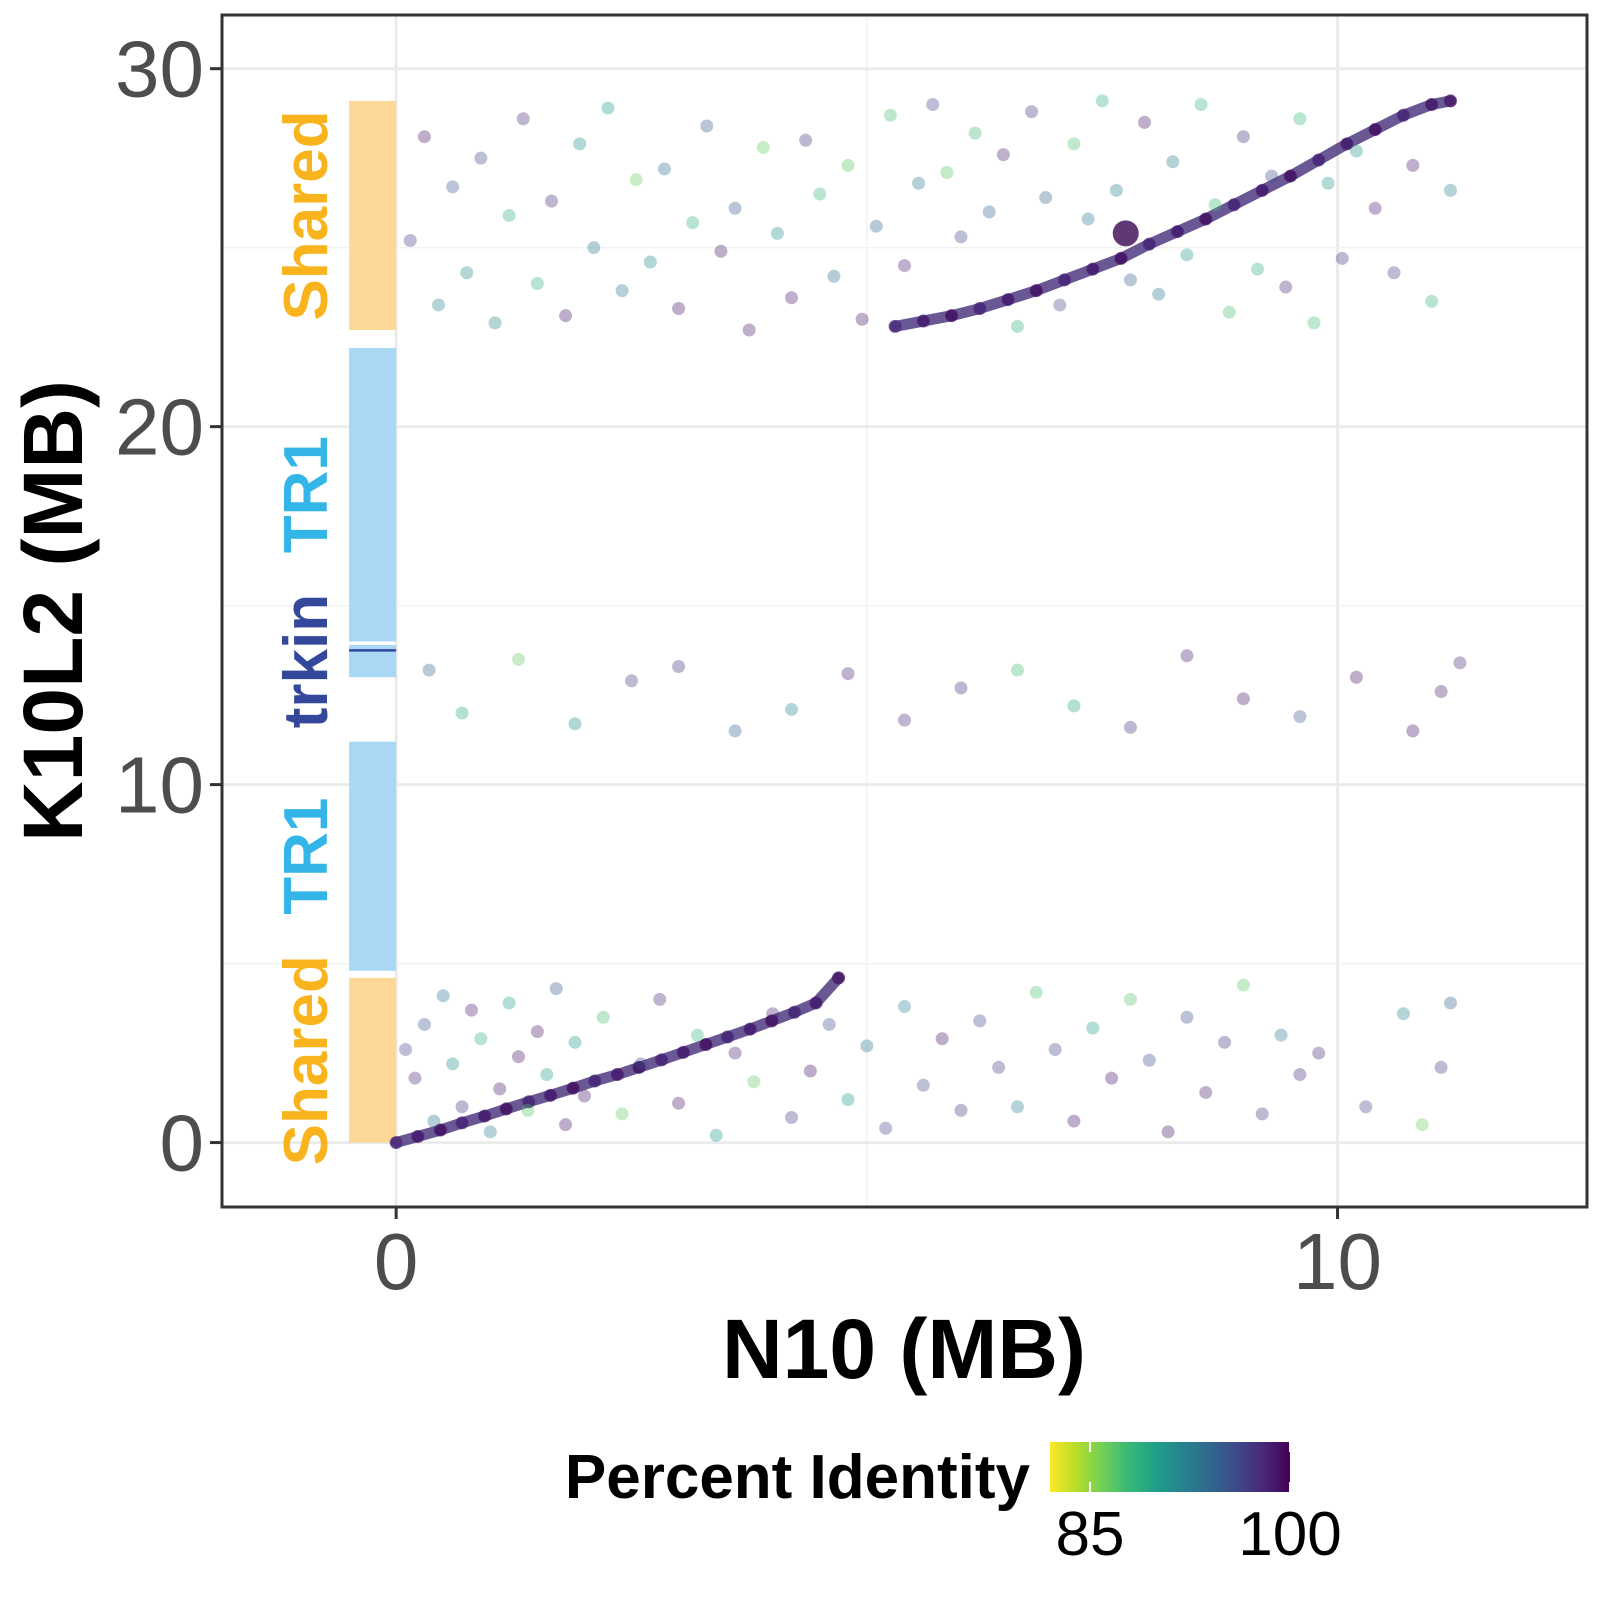 The image size is (1600, 1600). Describe the element at coordinates (306, 661) in the screenshot. I see `annotation-band-label: trkin` at that location.